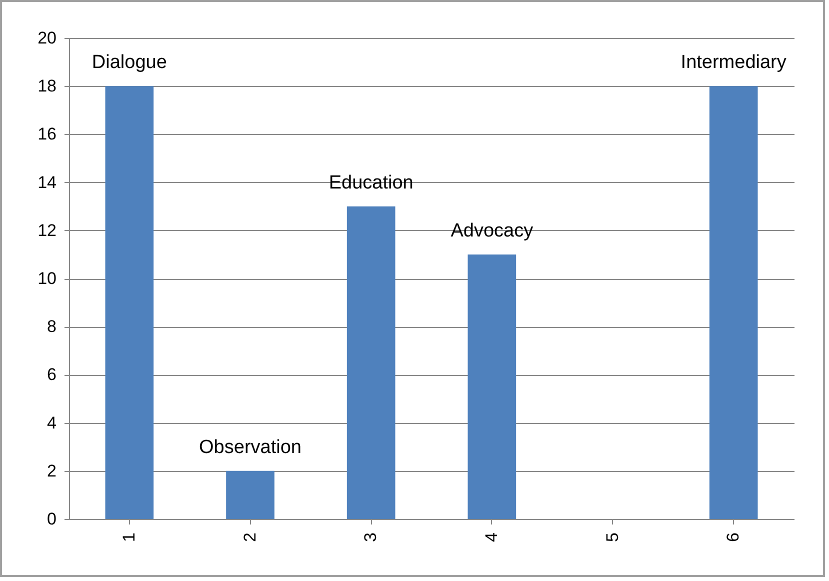 This screenshot has width=829, height=581. I want to click on y-tick-label: 0, so click(51, 519).